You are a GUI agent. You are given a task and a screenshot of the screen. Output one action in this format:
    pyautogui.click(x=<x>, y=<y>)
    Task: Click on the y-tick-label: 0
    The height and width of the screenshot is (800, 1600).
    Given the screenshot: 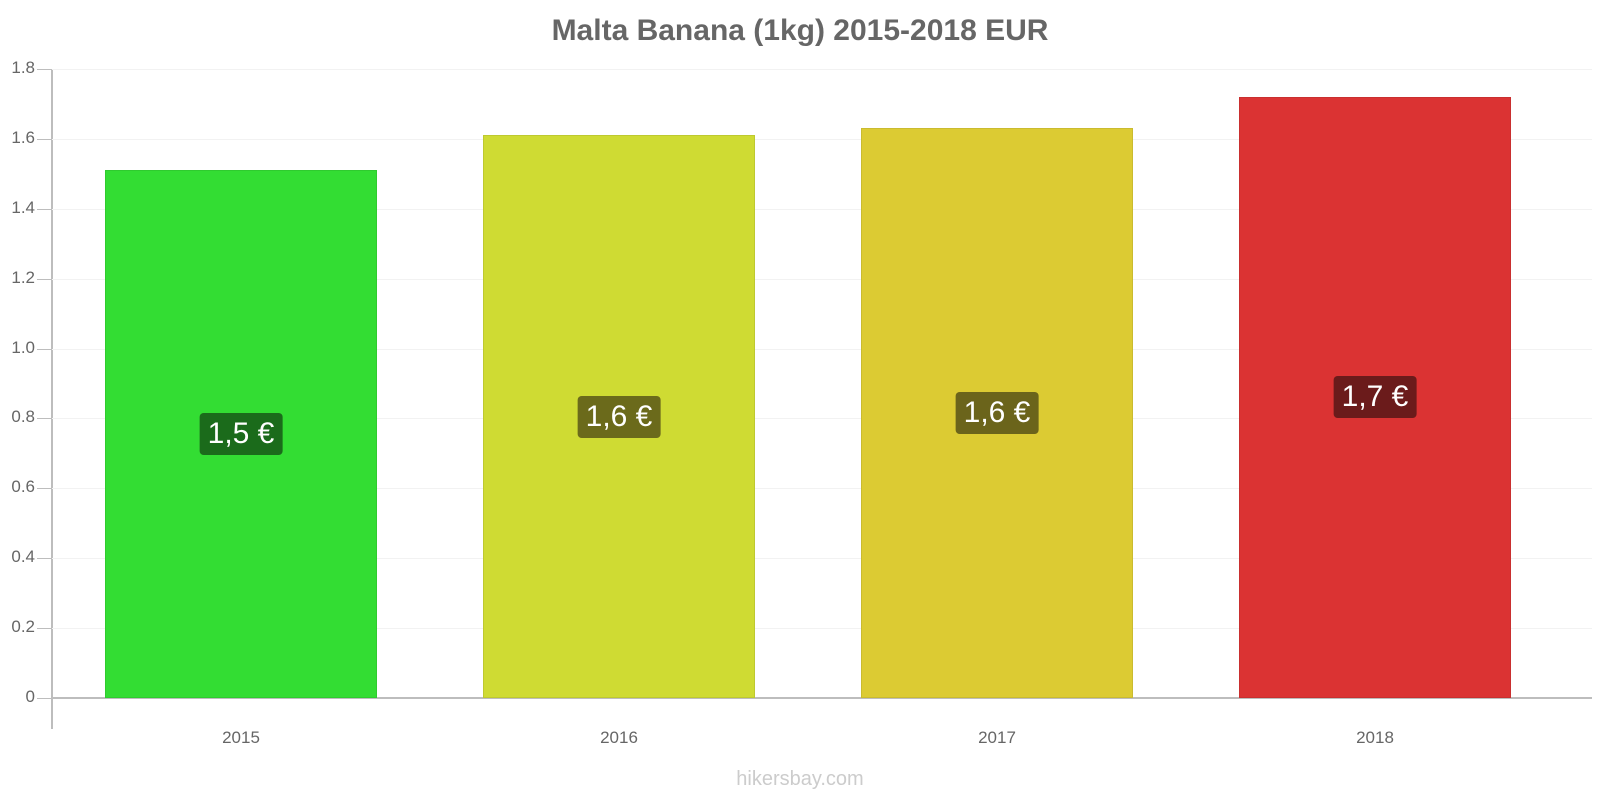 What is the action you would take?
    pyautogui.click(x=30, y=696)
    